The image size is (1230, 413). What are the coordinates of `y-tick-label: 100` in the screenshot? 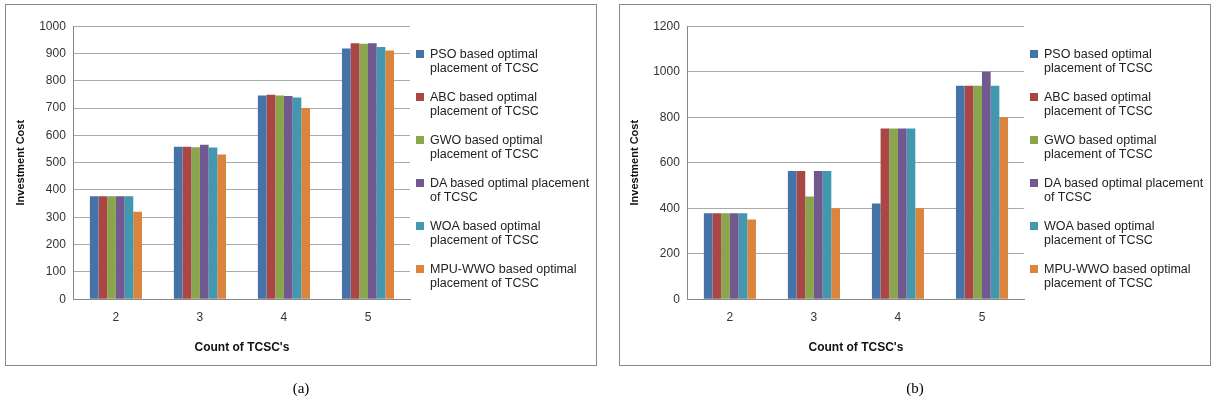 It's located at (56, 271).